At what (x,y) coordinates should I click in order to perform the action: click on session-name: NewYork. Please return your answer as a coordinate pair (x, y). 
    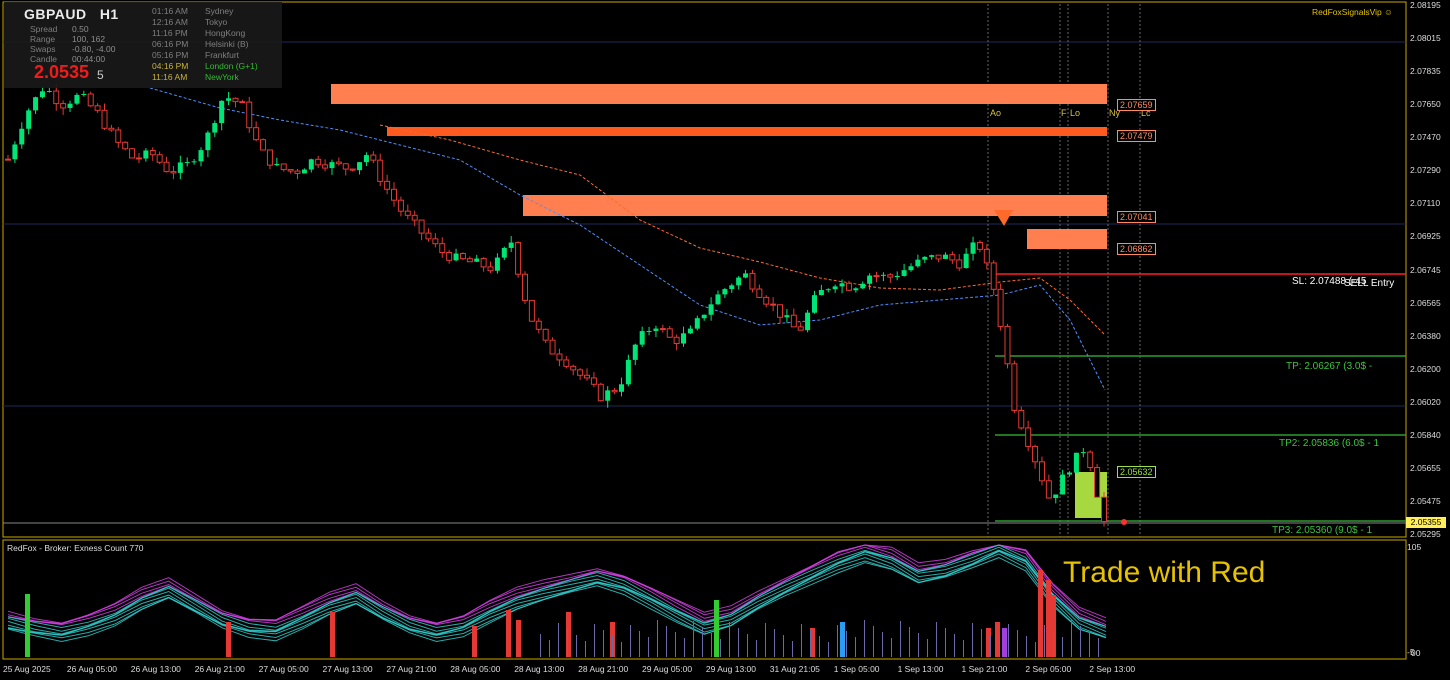
    Looking at the image, I should click on (222, 77).